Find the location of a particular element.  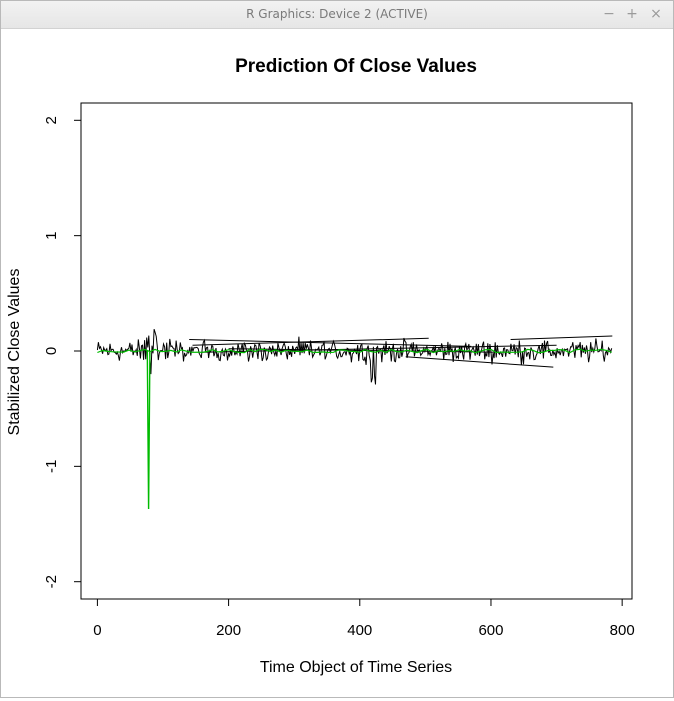

y-tick-label: 1 is located at coordinates (51, 235).